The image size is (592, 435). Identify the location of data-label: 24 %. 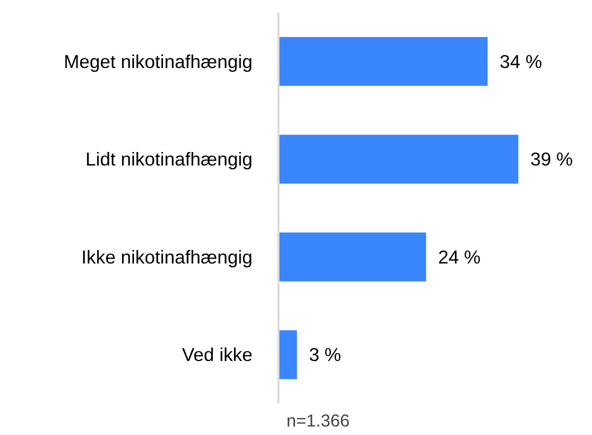
(459, 257).